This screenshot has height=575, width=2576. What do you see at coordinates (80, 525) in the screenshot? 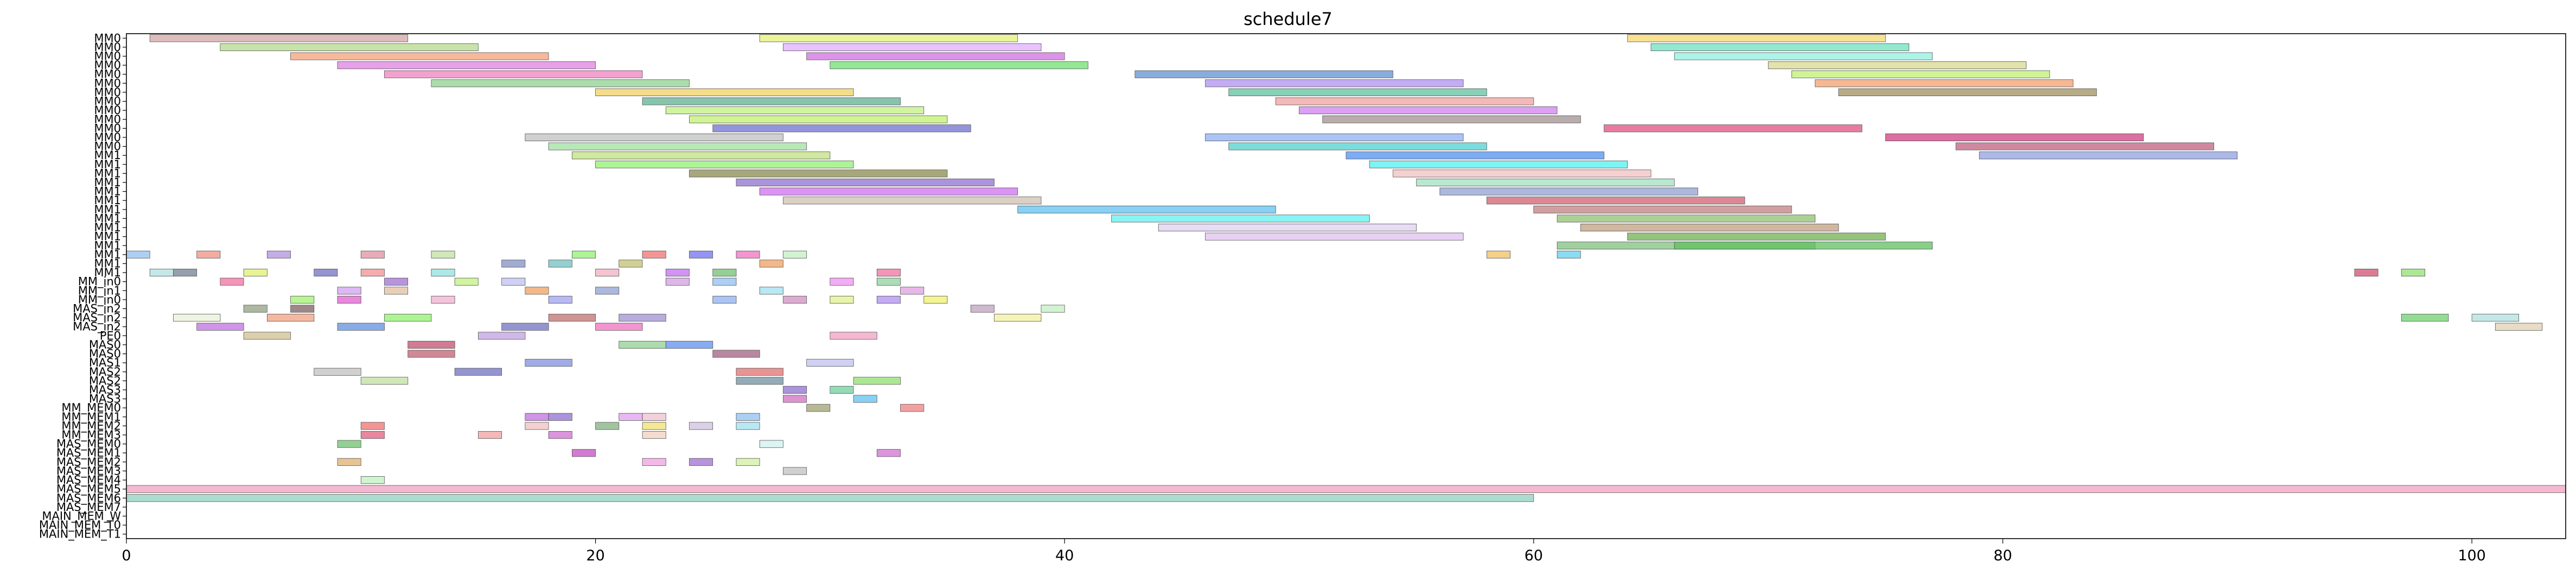
I see `y-tick-label-54: MAIN_MEM_T0` at bounding box center [80, 525].